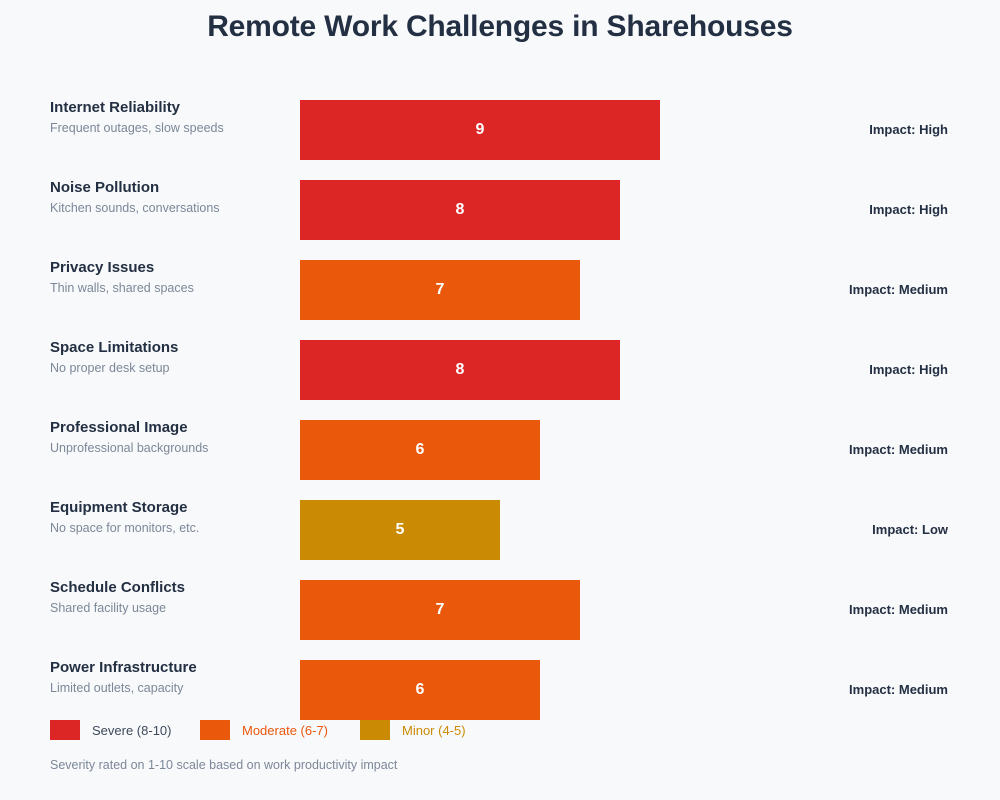 Image resolution: width=1000 pixels, height=800 pixels. What do you see at coordinates (170, 597) in the screenshot?
I see `row-label-group: Schedule Conflicts Shared facility usage` at bounding box center [170, 597].